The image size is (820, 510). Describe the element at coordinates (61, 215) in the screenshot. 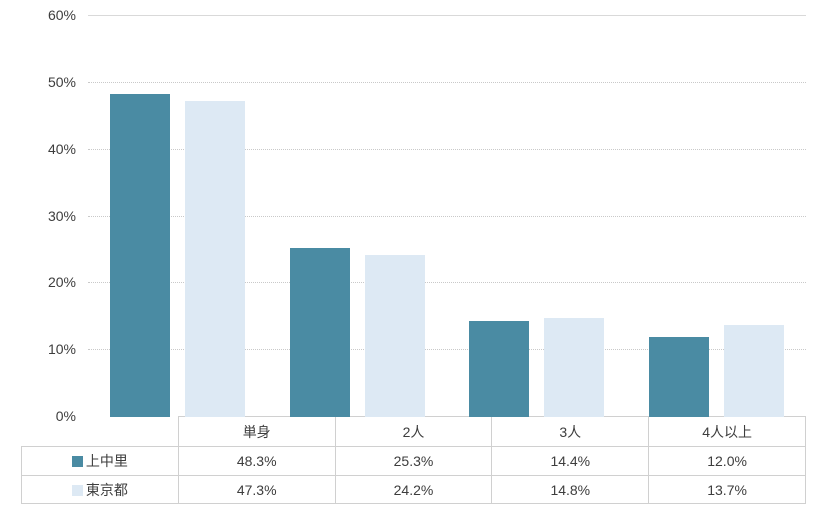

I see `y-axis-tick: 30%` at that location.